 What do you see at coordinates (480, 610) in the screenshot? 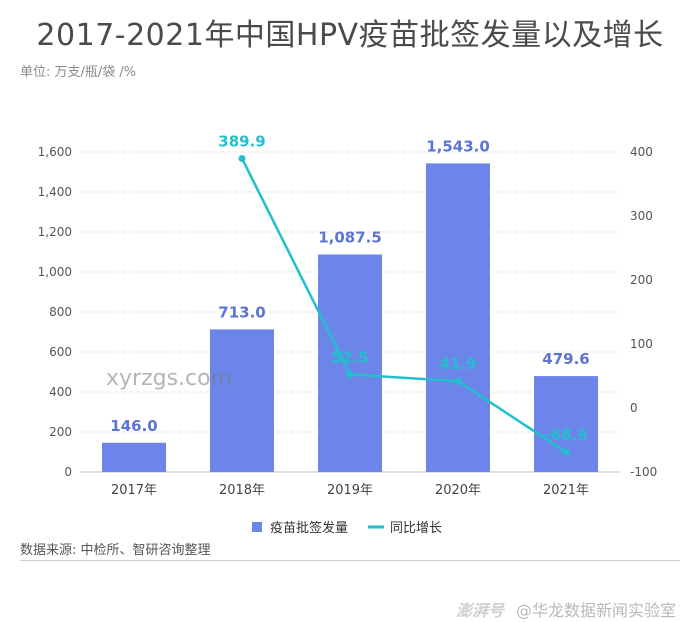
I see `watermark-brand: 澎湃号` at bounding box center [480, 610].